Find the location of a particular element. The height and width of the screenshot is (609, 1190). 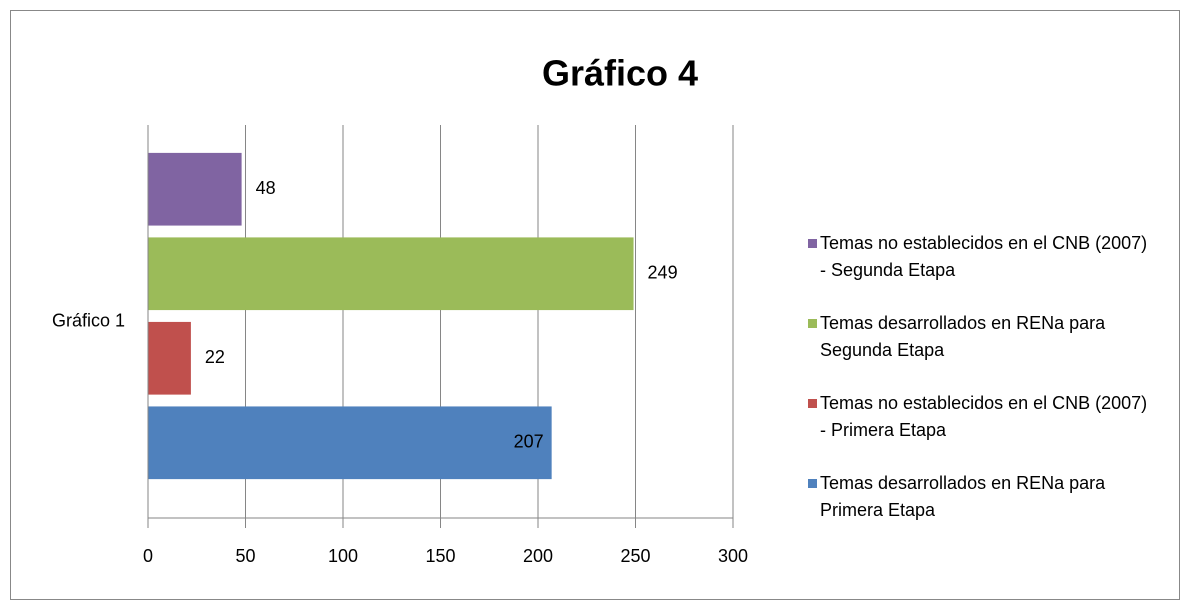

x-tick-label: 300 is located at coordinates (733, 556).